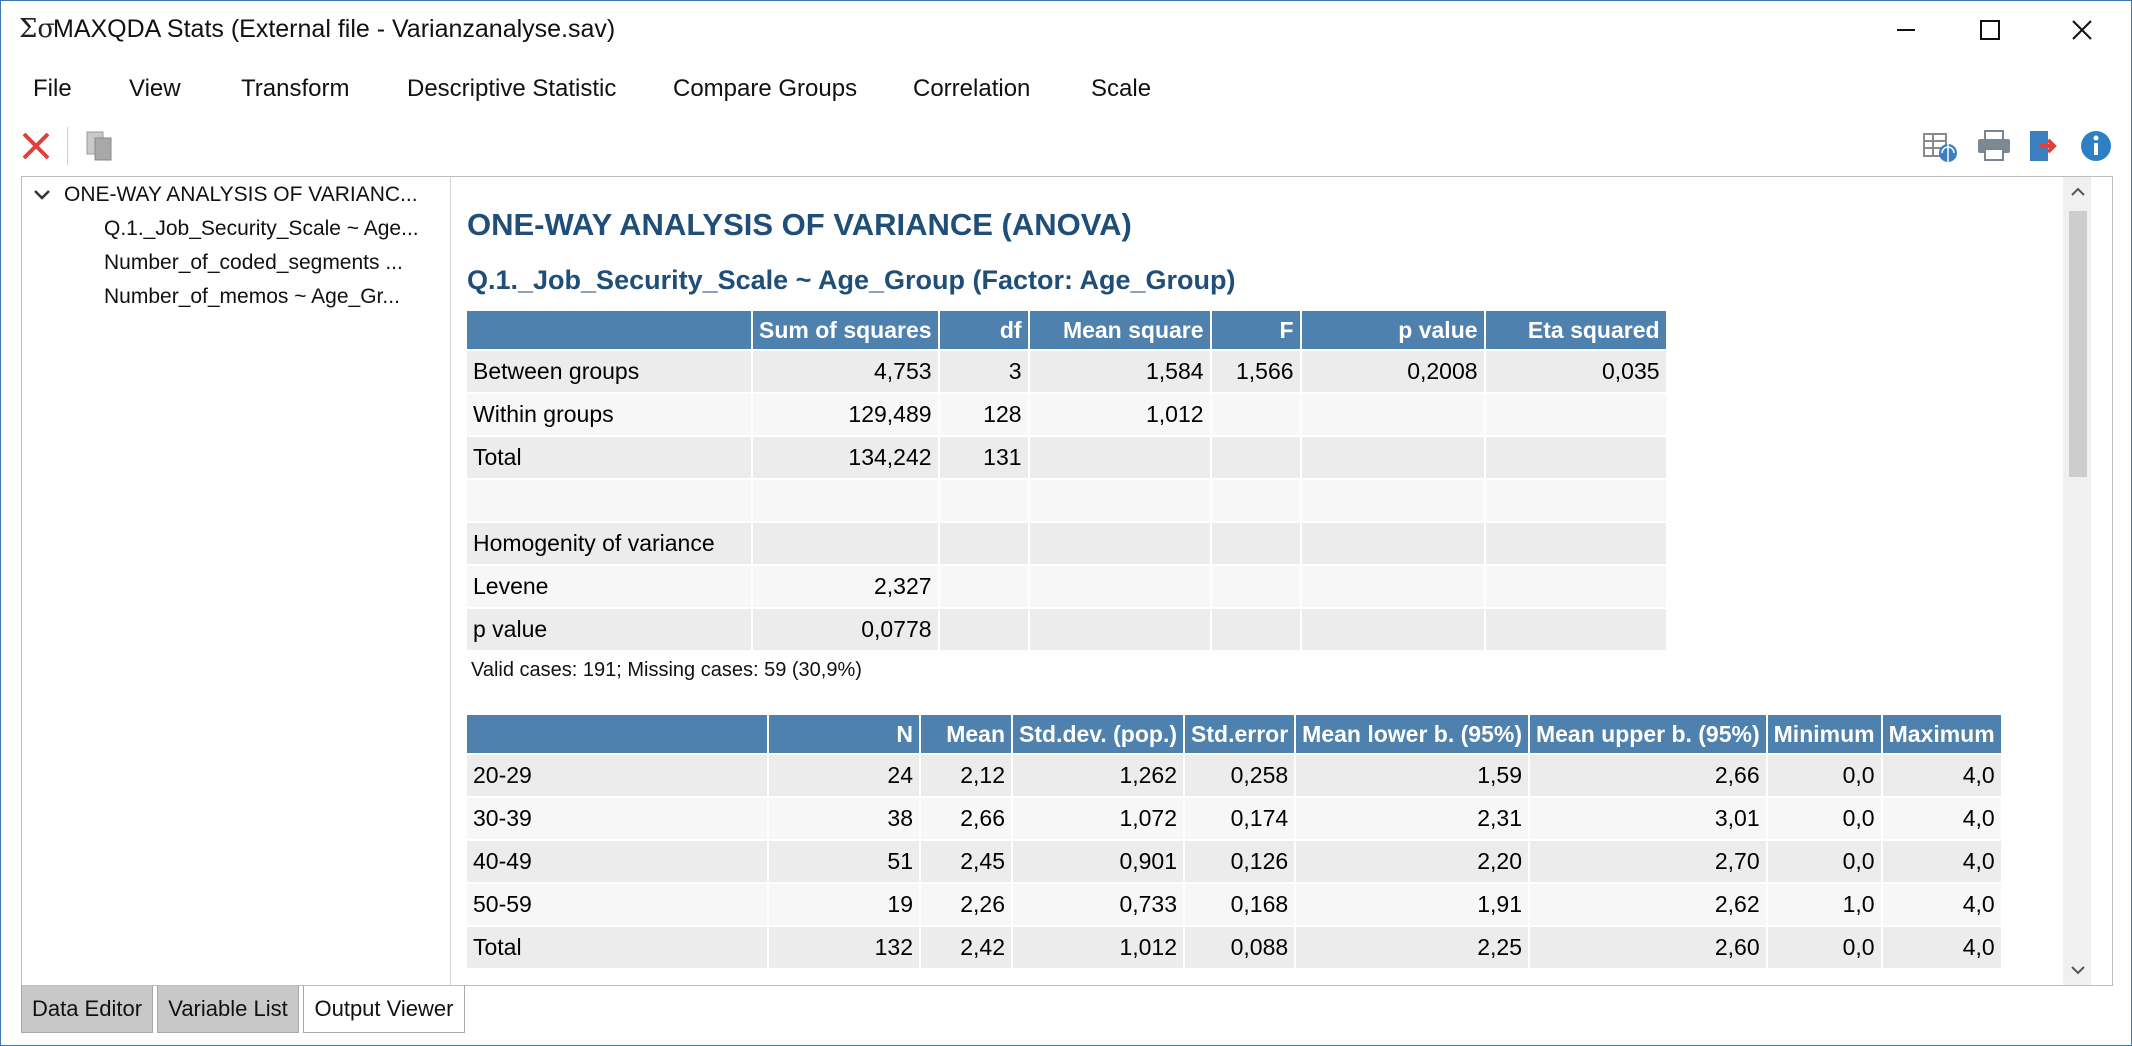  Describe the element at coordinates (1990, 30) in the screenshot. I see `maximize-button` at that location.